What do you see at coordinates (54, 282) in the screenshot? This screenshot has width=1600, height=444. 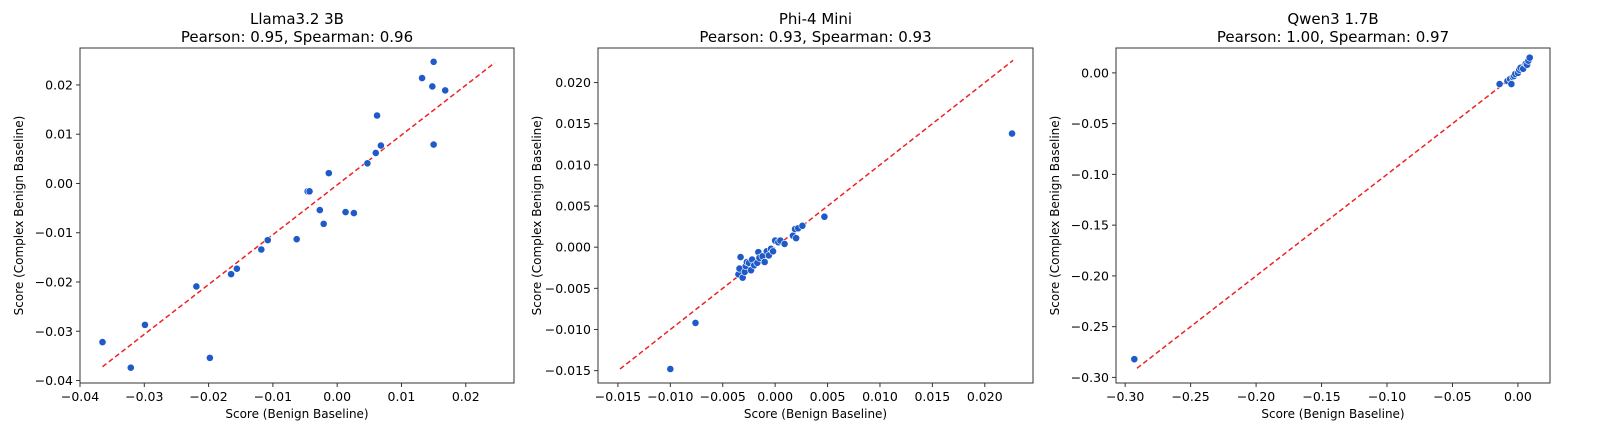 I see `y-tick-label: −0.02` at bounding box center [54, 282].